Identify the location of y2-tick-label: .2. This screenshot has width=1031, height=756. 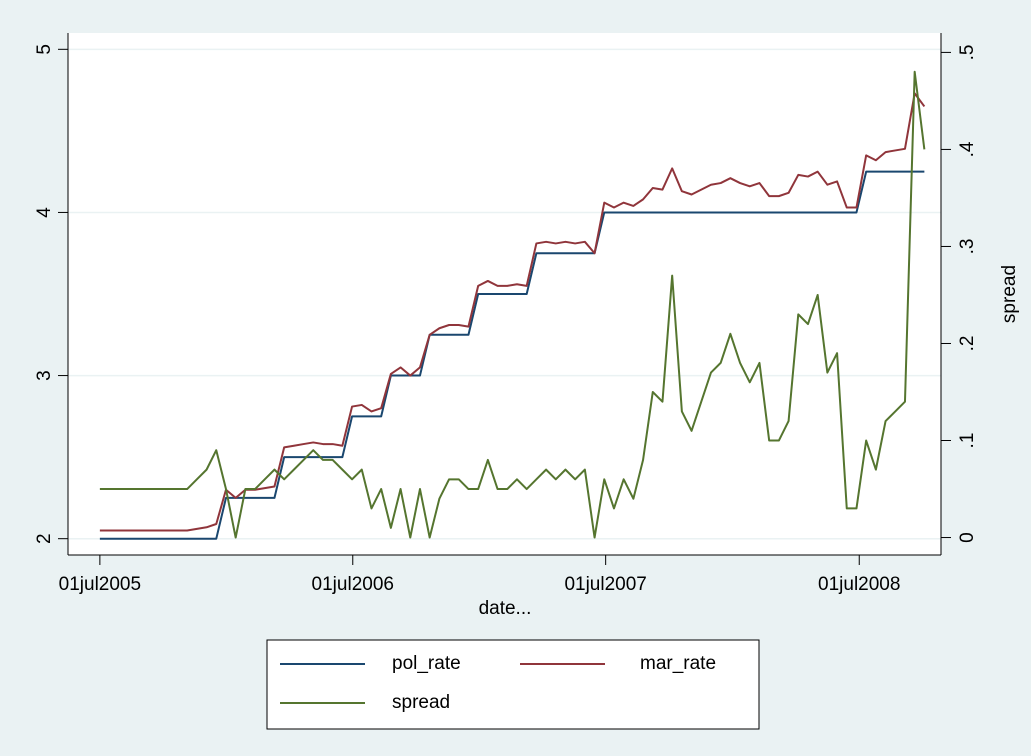
(967, 344).